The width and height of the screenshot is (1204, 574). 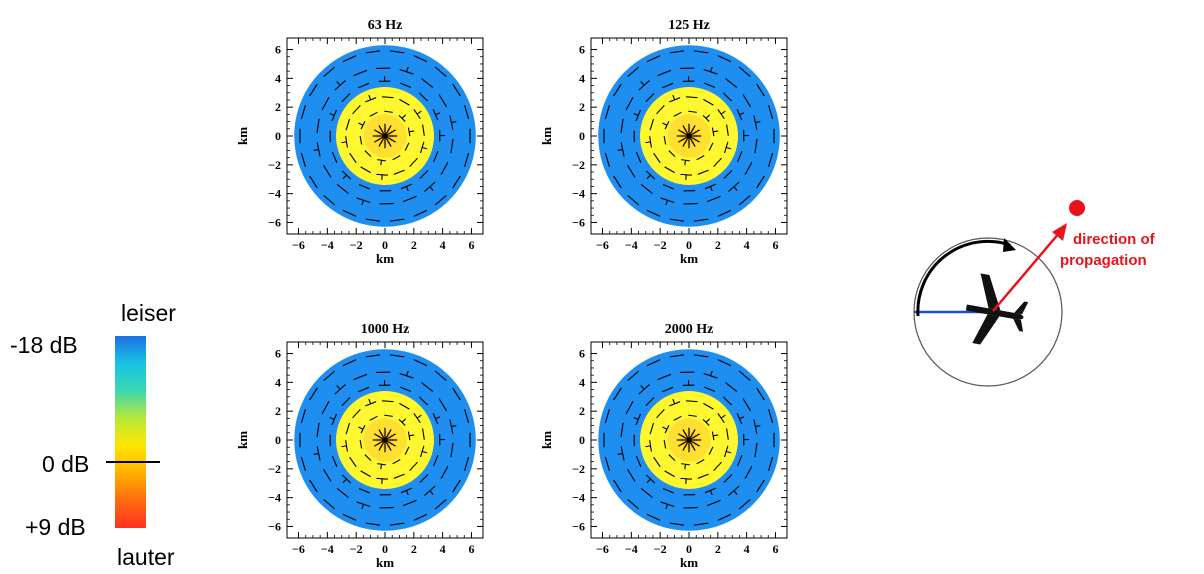 What do you see at coordinates (1103, 260) in the screenshot?
I see `propagation-label-line2: propagation` at bounding box center [1103, 260].